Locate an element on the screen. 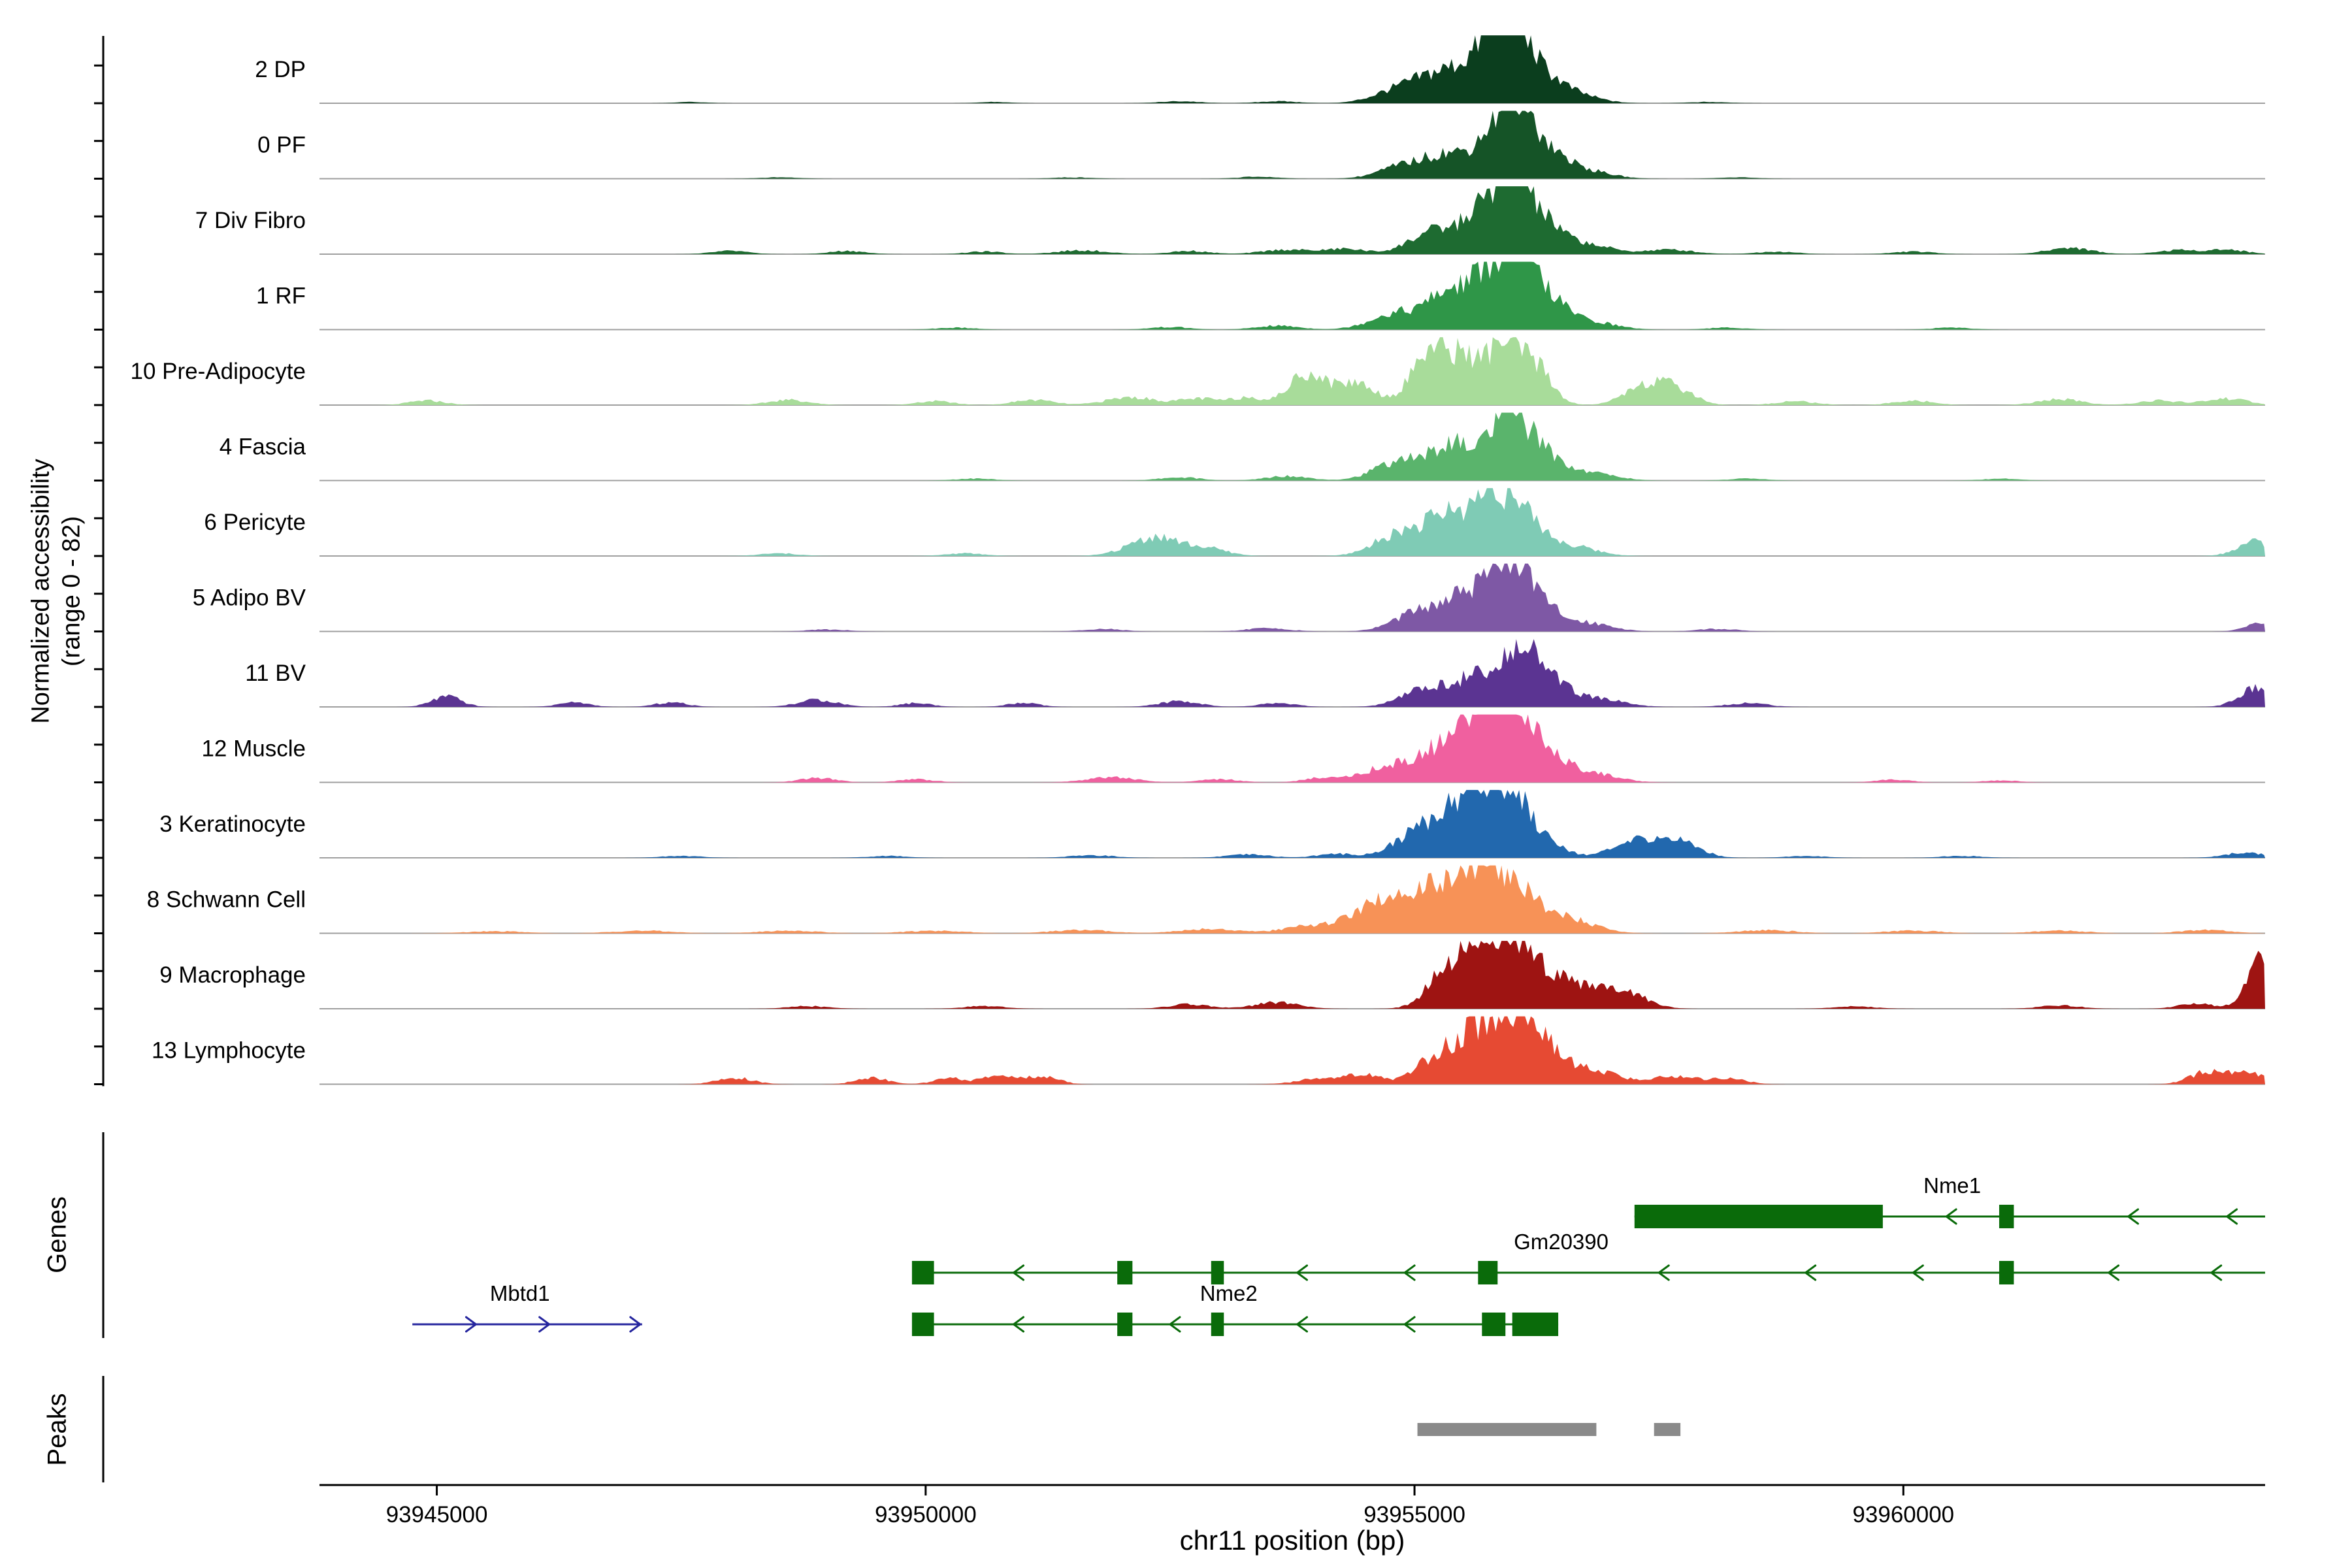 Image resolution: width=2352 pixels, height=1568 pixels. track-signal-6-pericyte is located at coordinates (1292, 522).